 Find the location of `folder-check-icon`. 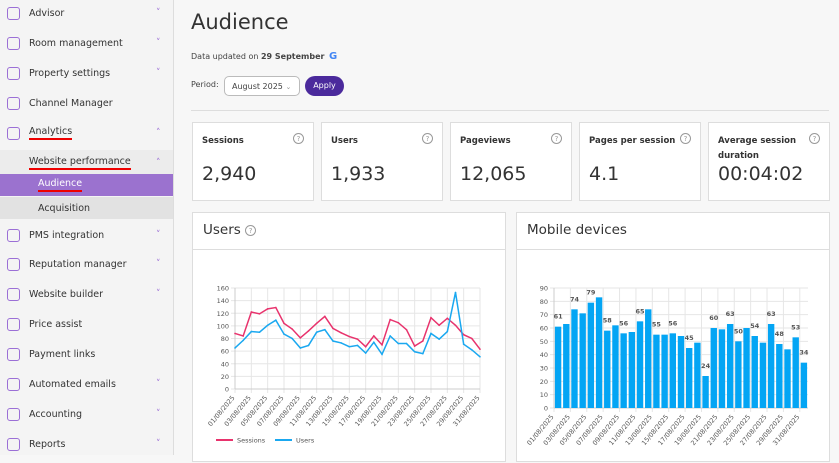

folder-check-icon is located at coordinates (13, 414).